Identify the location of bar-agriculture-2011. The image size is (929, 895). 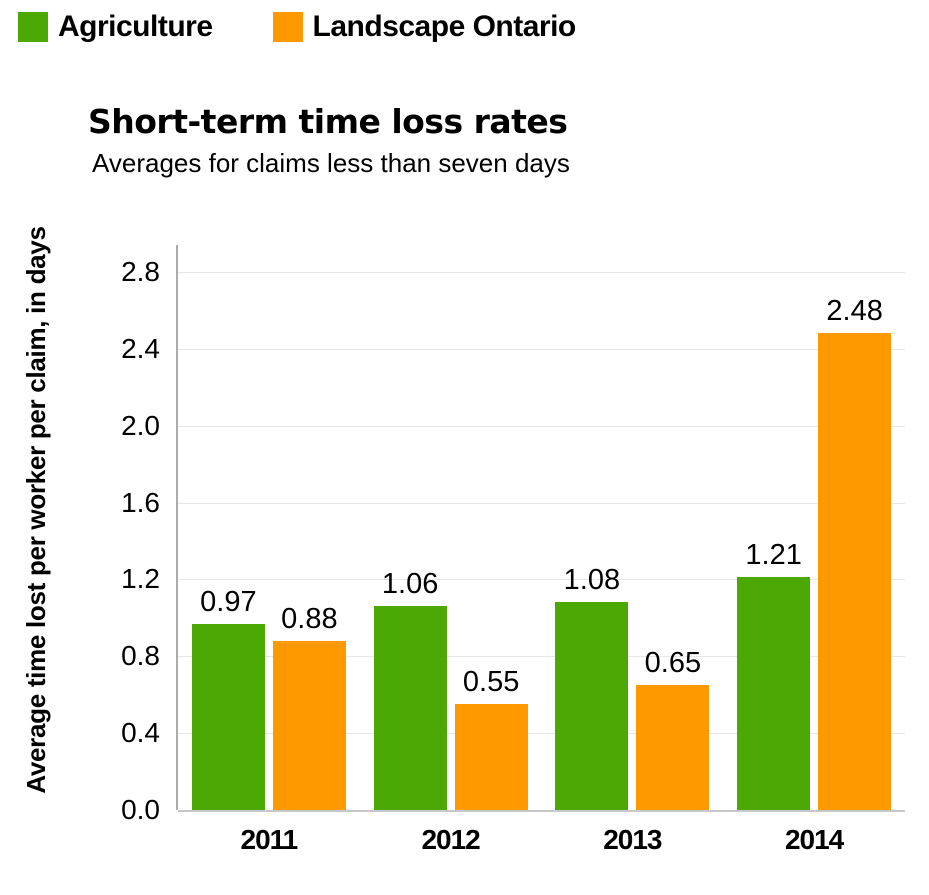
(228, 716).